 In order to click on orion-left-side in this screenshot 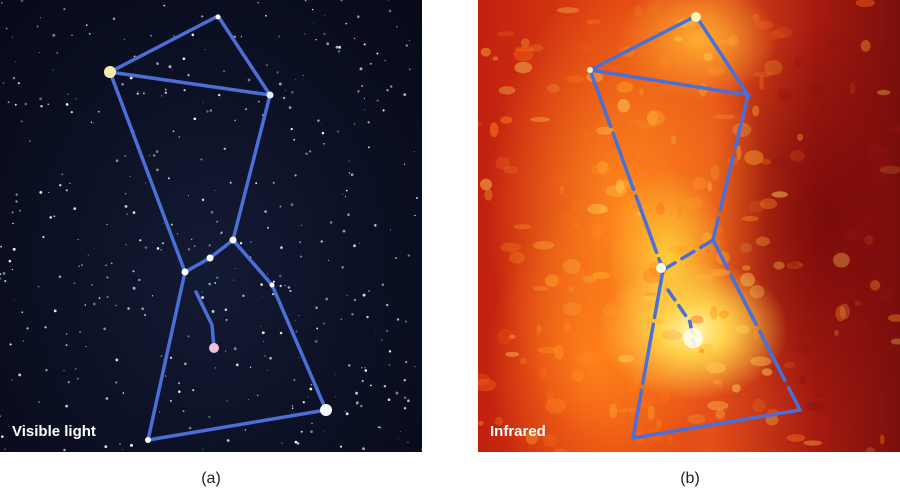, I will do `click(147, 256)`.